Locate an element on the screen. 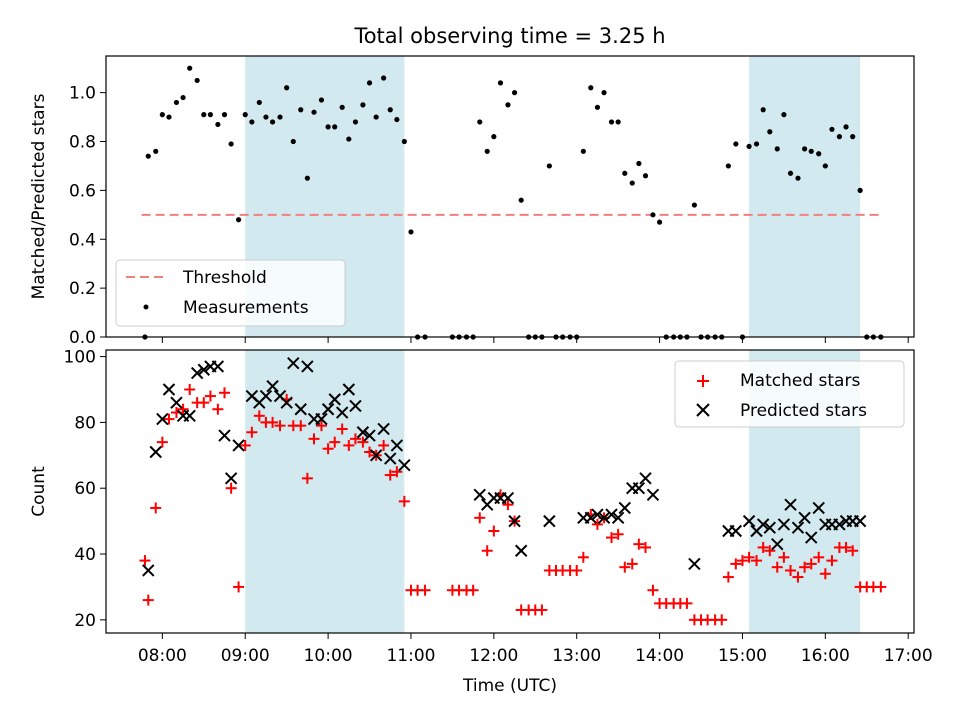 The image size is (960, 720). x-tick-label: 17:00 is located at coordinates (908, 656).